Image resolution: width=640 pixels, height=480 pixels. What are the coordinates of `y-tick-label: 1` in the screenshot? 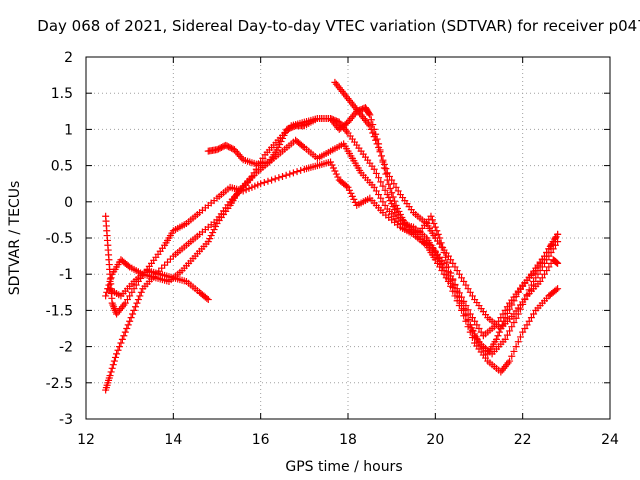 It's located at (68, 130).